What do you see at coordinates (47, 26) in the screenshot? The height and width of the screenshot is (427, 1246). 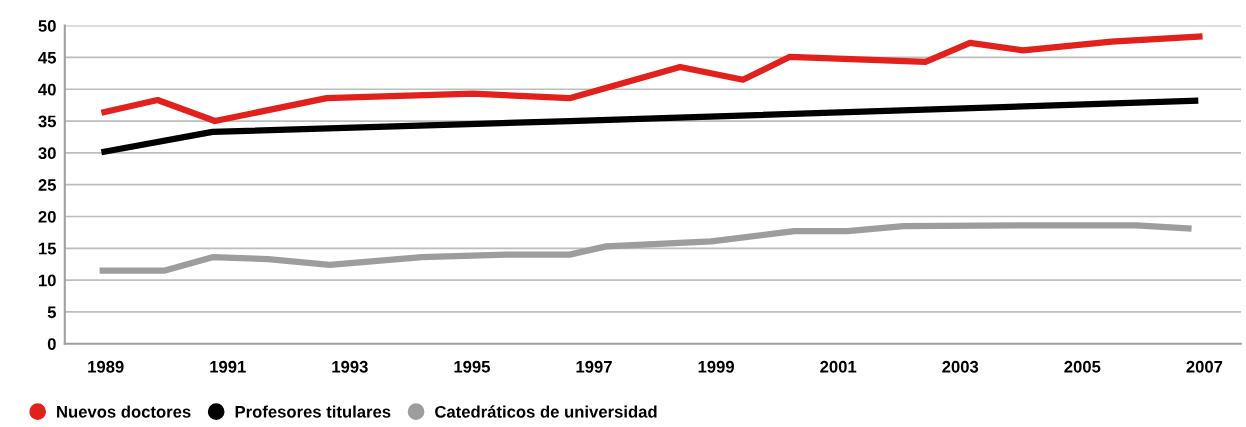 I see `y-tick-label: 50` at bounding box center [47, 26].